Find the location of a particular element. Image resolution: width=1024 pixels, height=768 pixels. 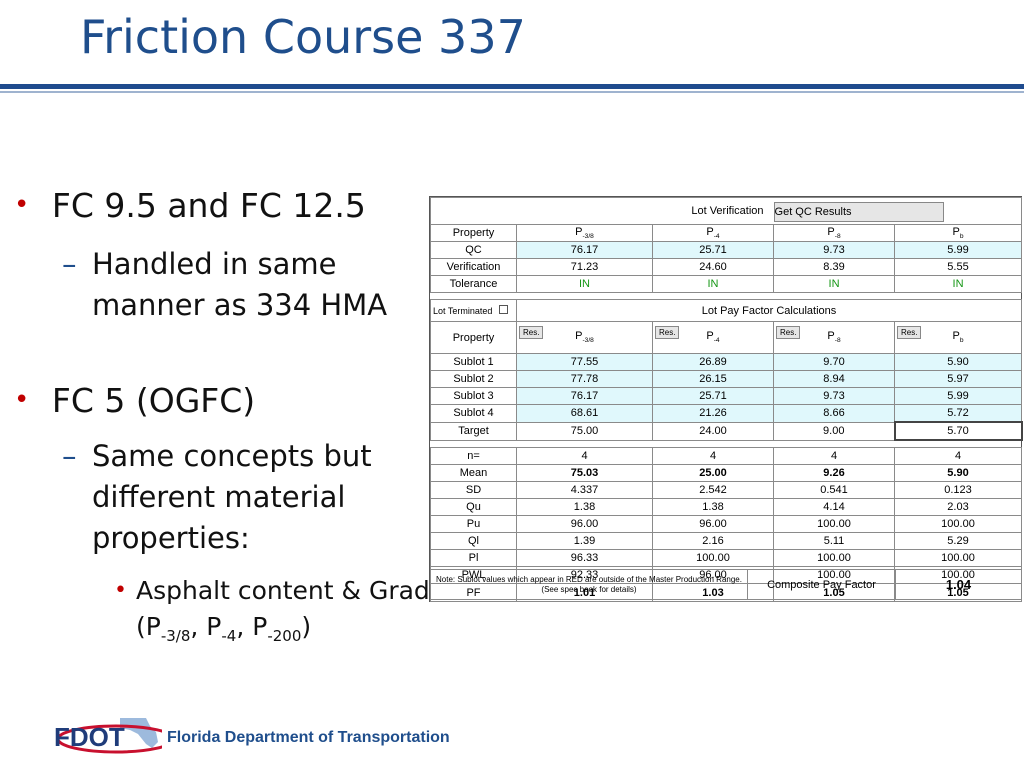

cell: Ql is located at coordinates (473, 541).